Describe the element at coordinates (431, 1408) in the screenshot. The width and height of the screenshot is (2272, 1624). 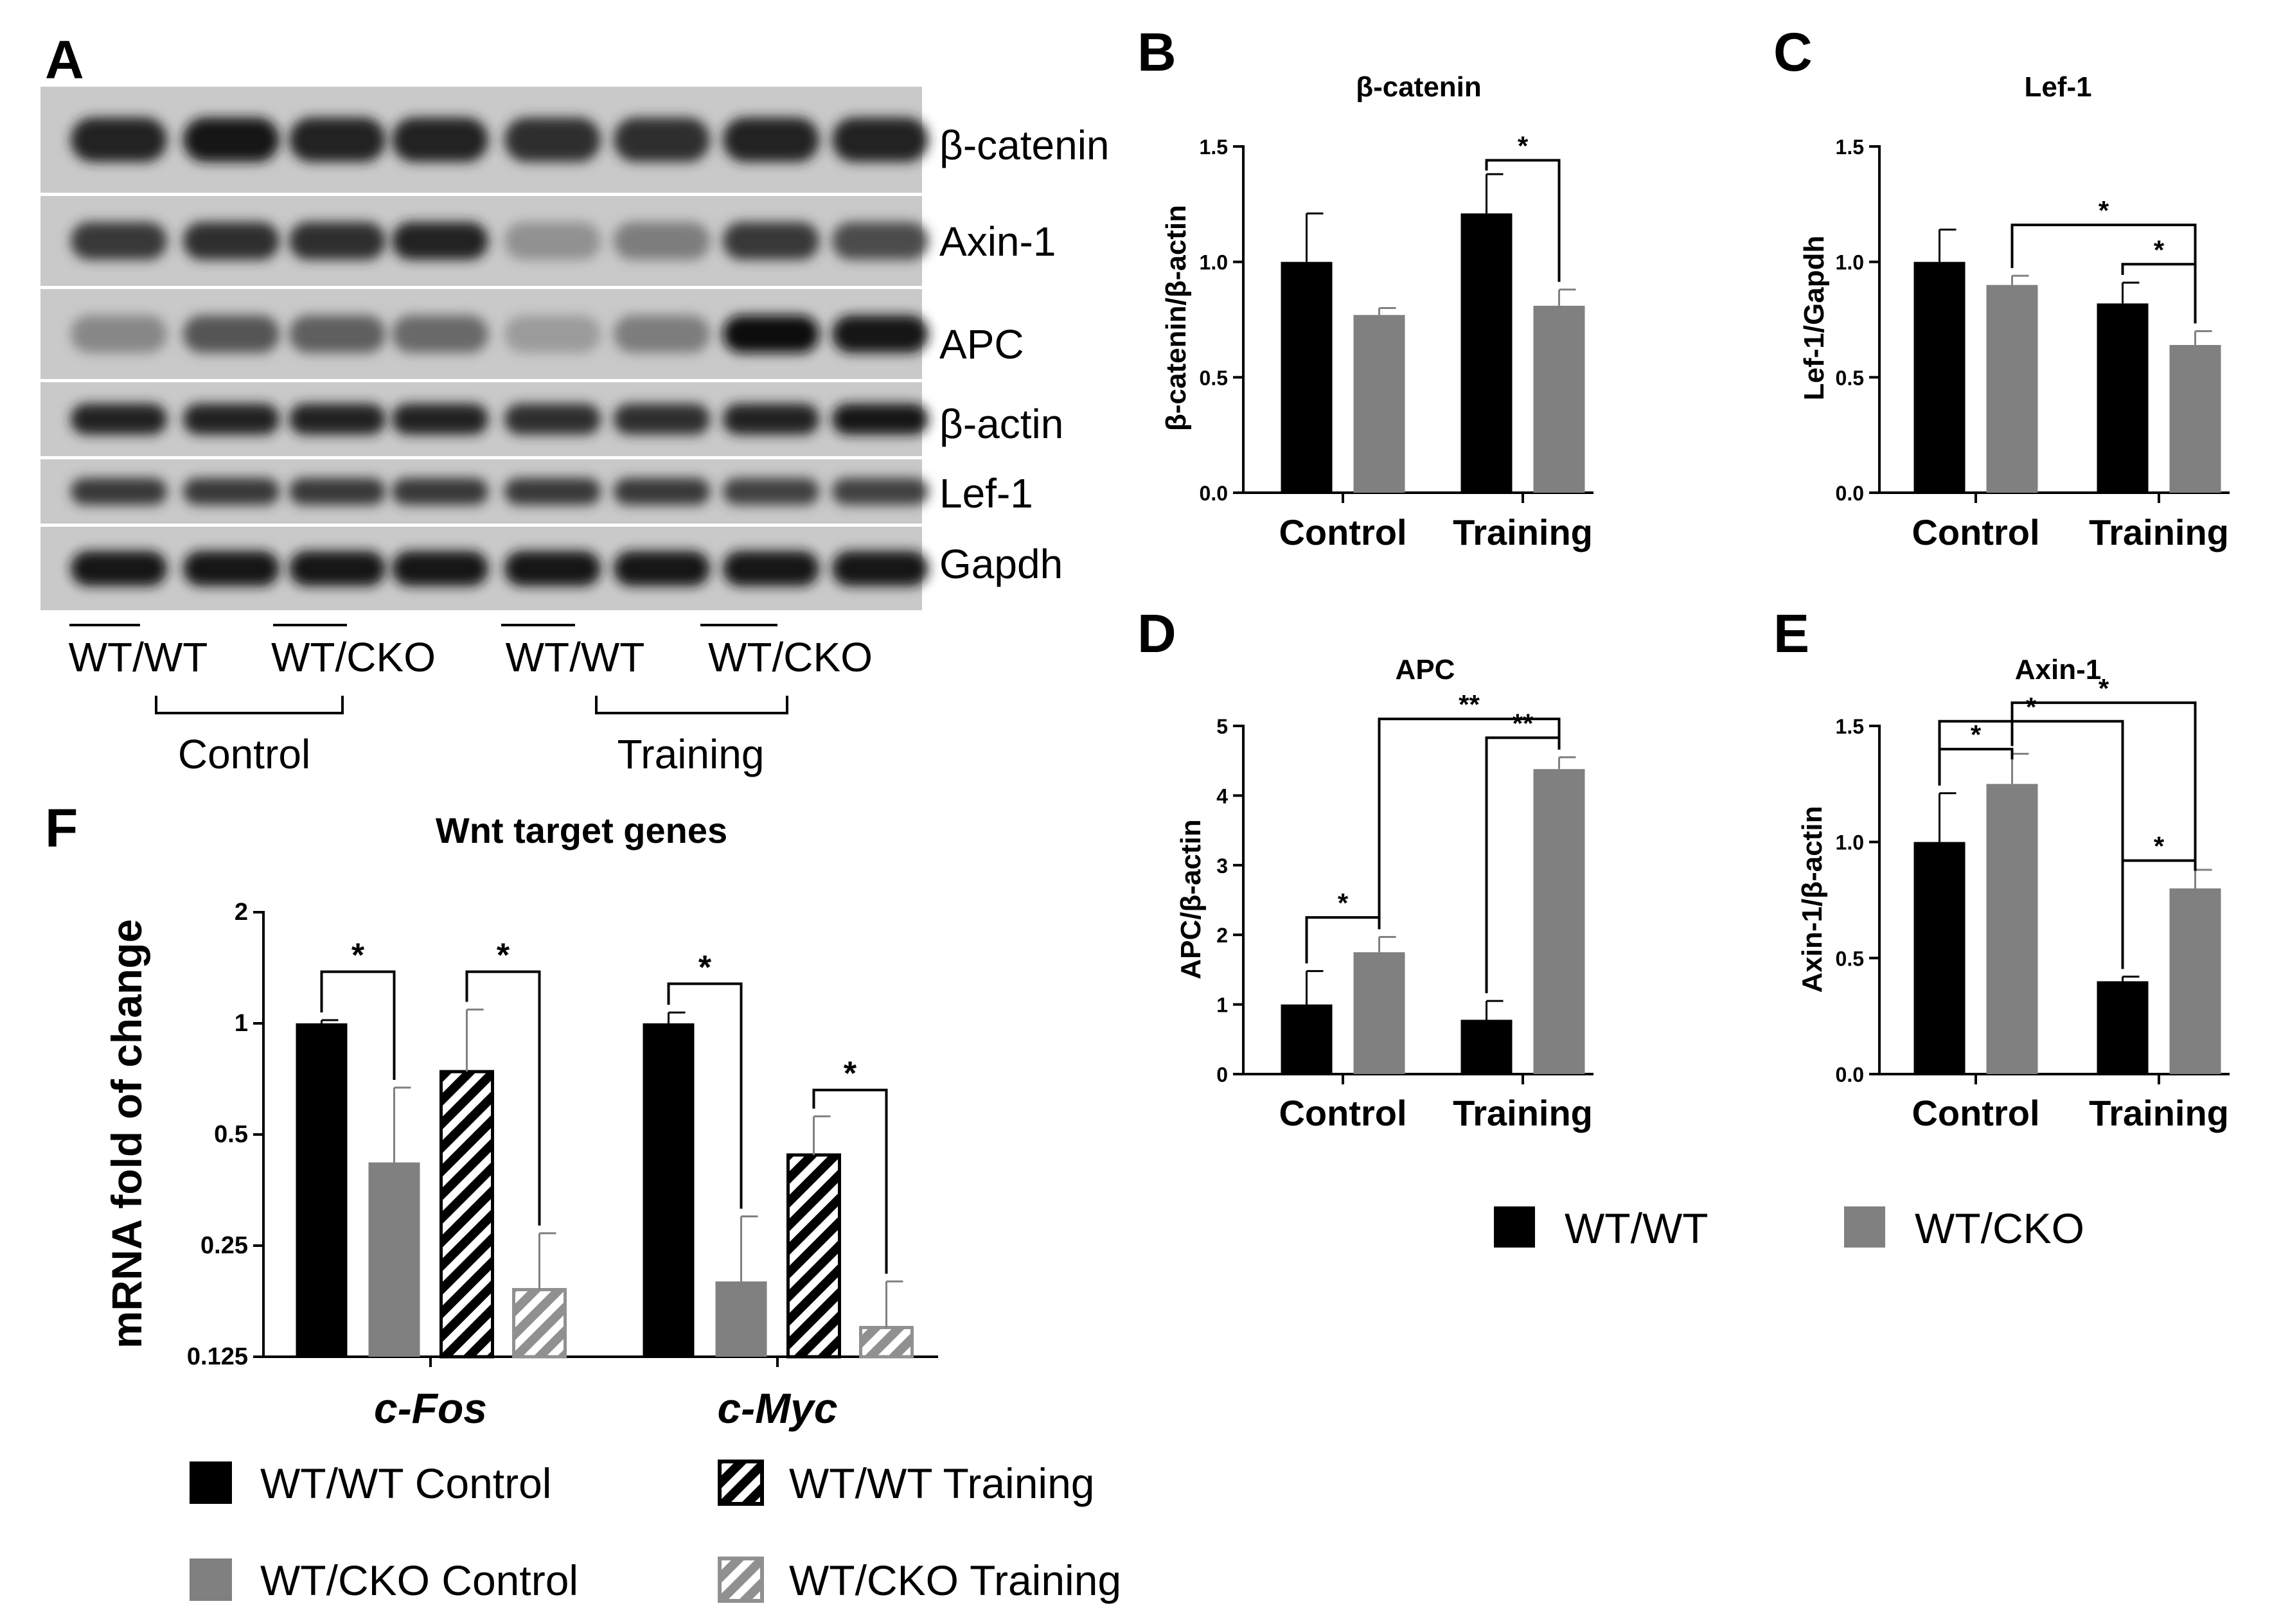
I see `panel-f-category-label-c-fos: c-Fos` at that location.